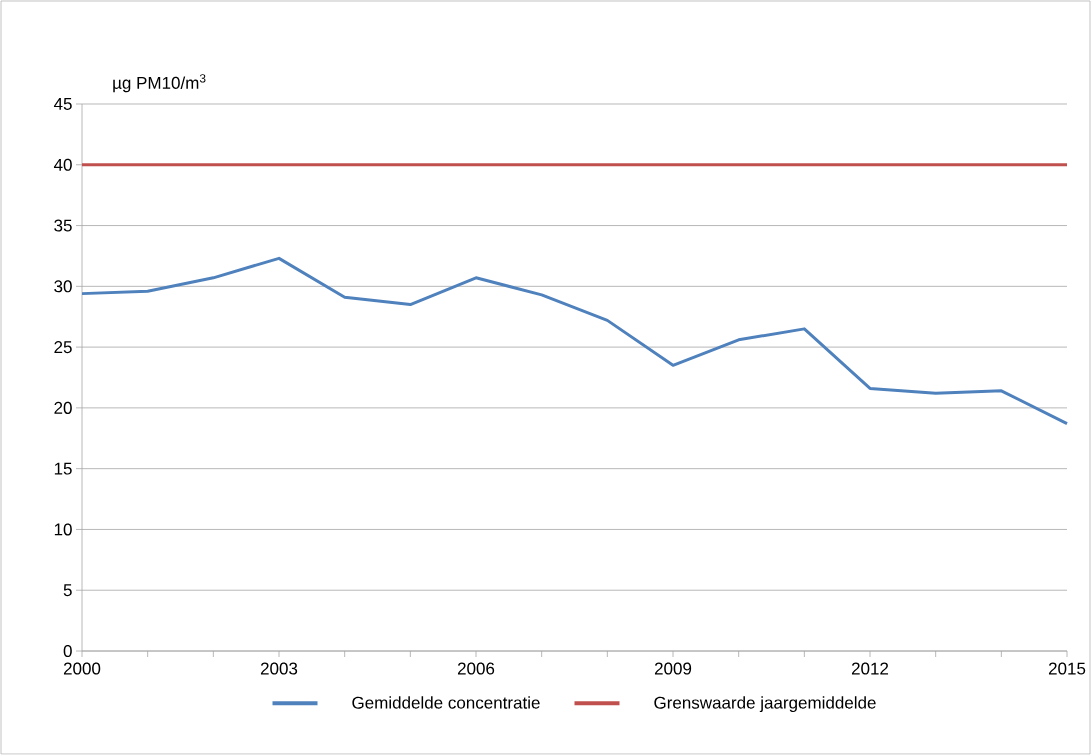  What do you see at coordinates (62, 164) in the screenshot?
I see `y-tick-label: 40` at bounding box center [62, 164].